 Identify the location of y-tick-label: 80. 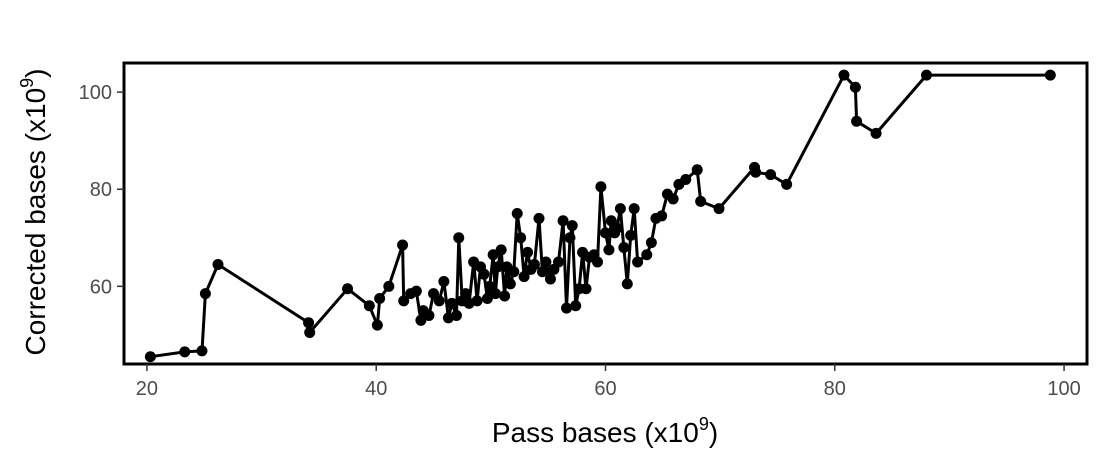
(101, 190).